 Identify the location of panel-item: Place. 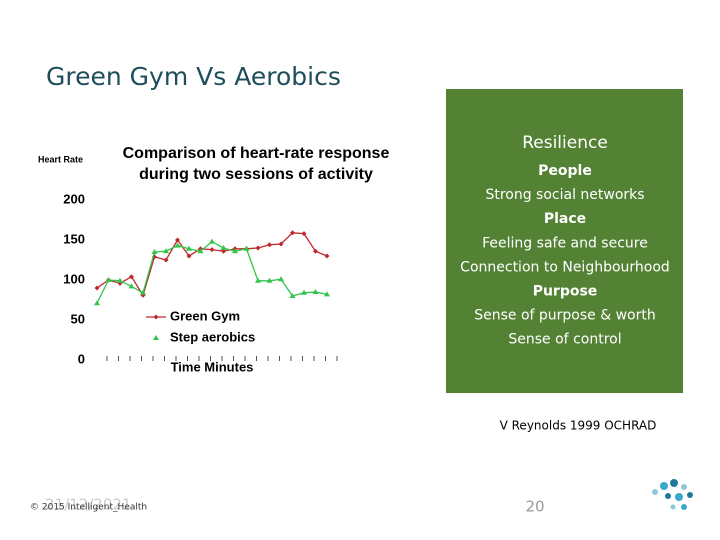
(565, 219).